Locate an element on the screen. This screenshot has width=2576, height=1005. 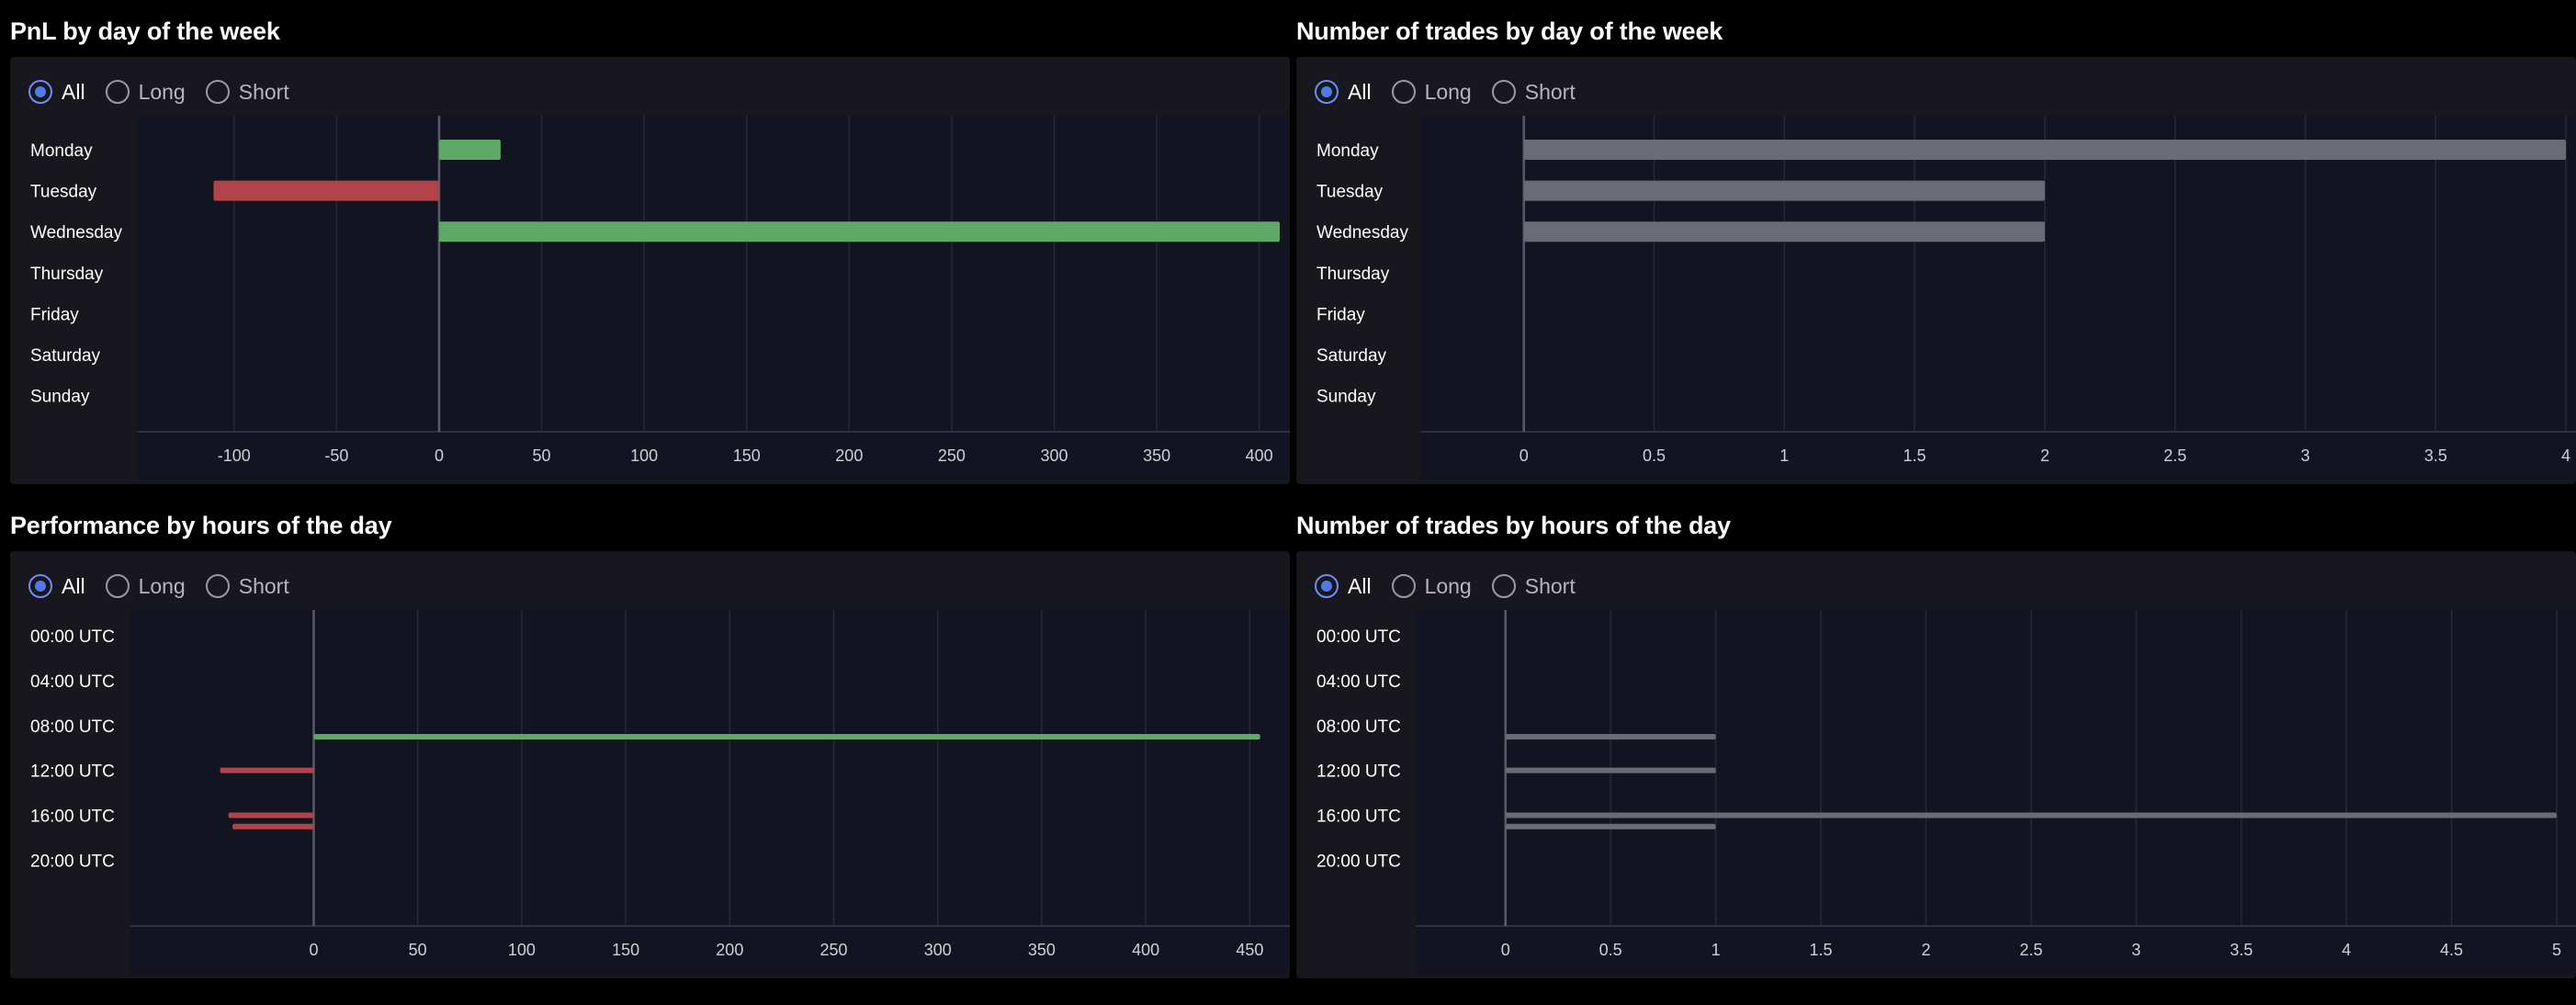
y-category-label: Wednesday is located at coordinates (1362, 233).